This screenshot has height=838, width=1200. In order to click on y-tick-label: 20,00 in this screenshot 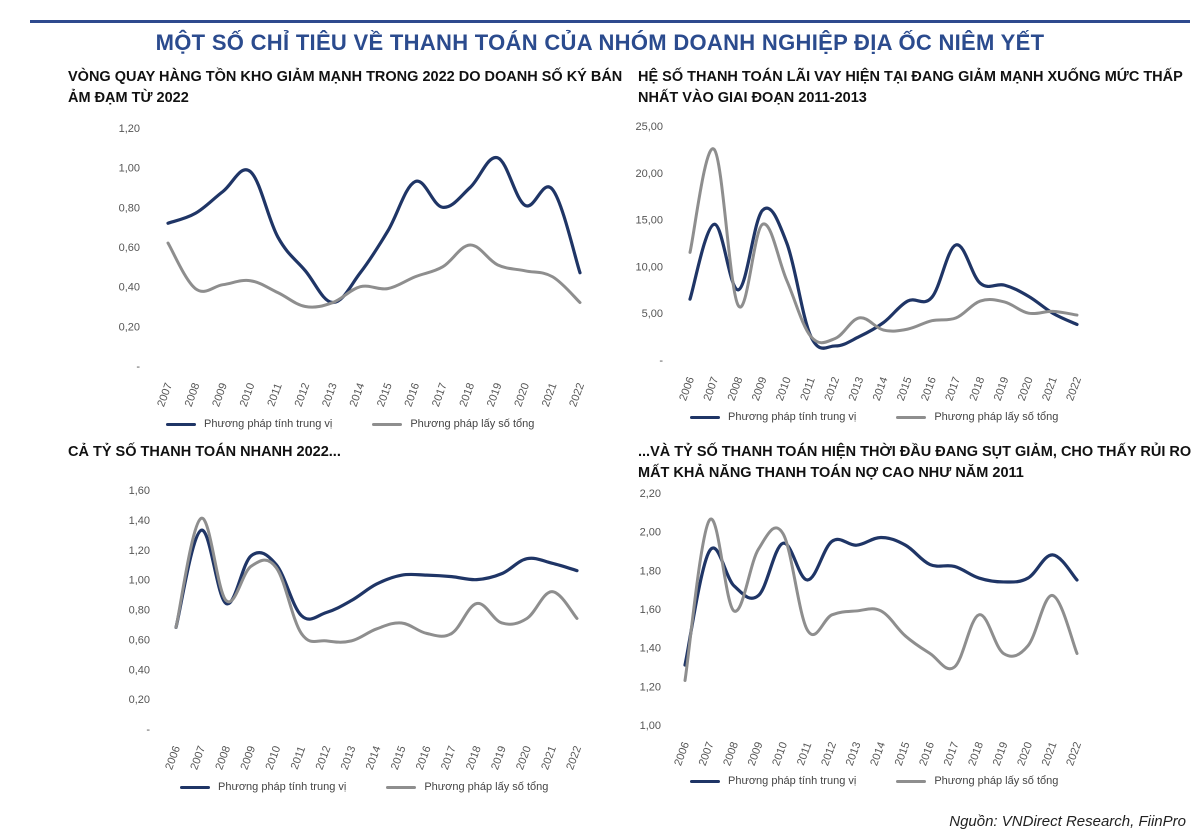, I will do `click(649, 174)`.